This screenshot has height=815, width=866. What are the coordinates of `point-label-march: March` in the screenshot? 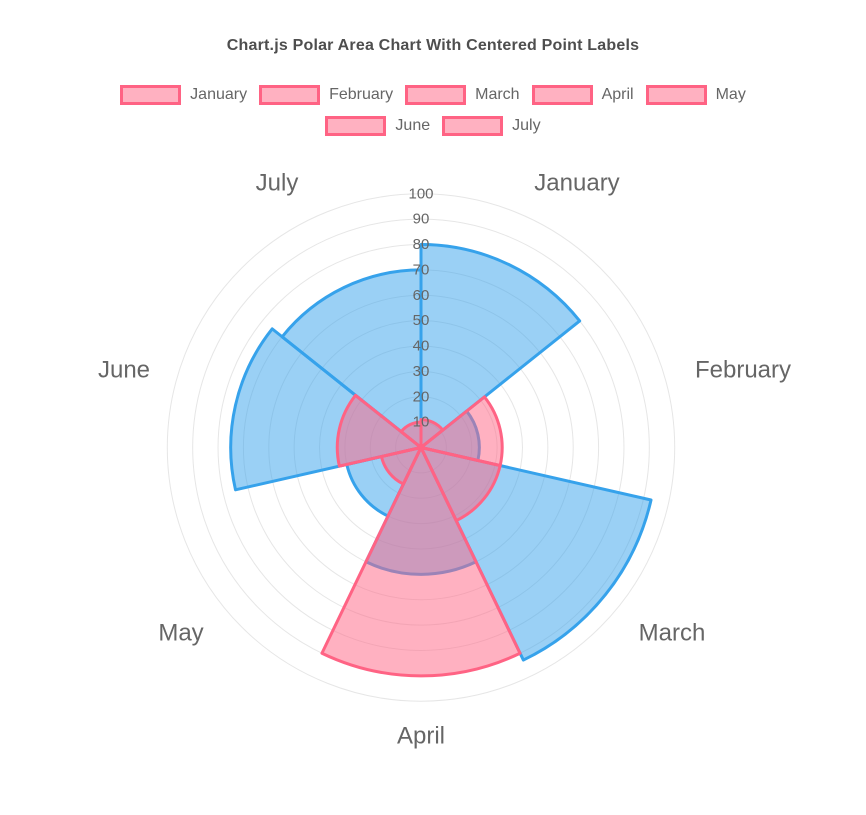 It's located at (672, 633).